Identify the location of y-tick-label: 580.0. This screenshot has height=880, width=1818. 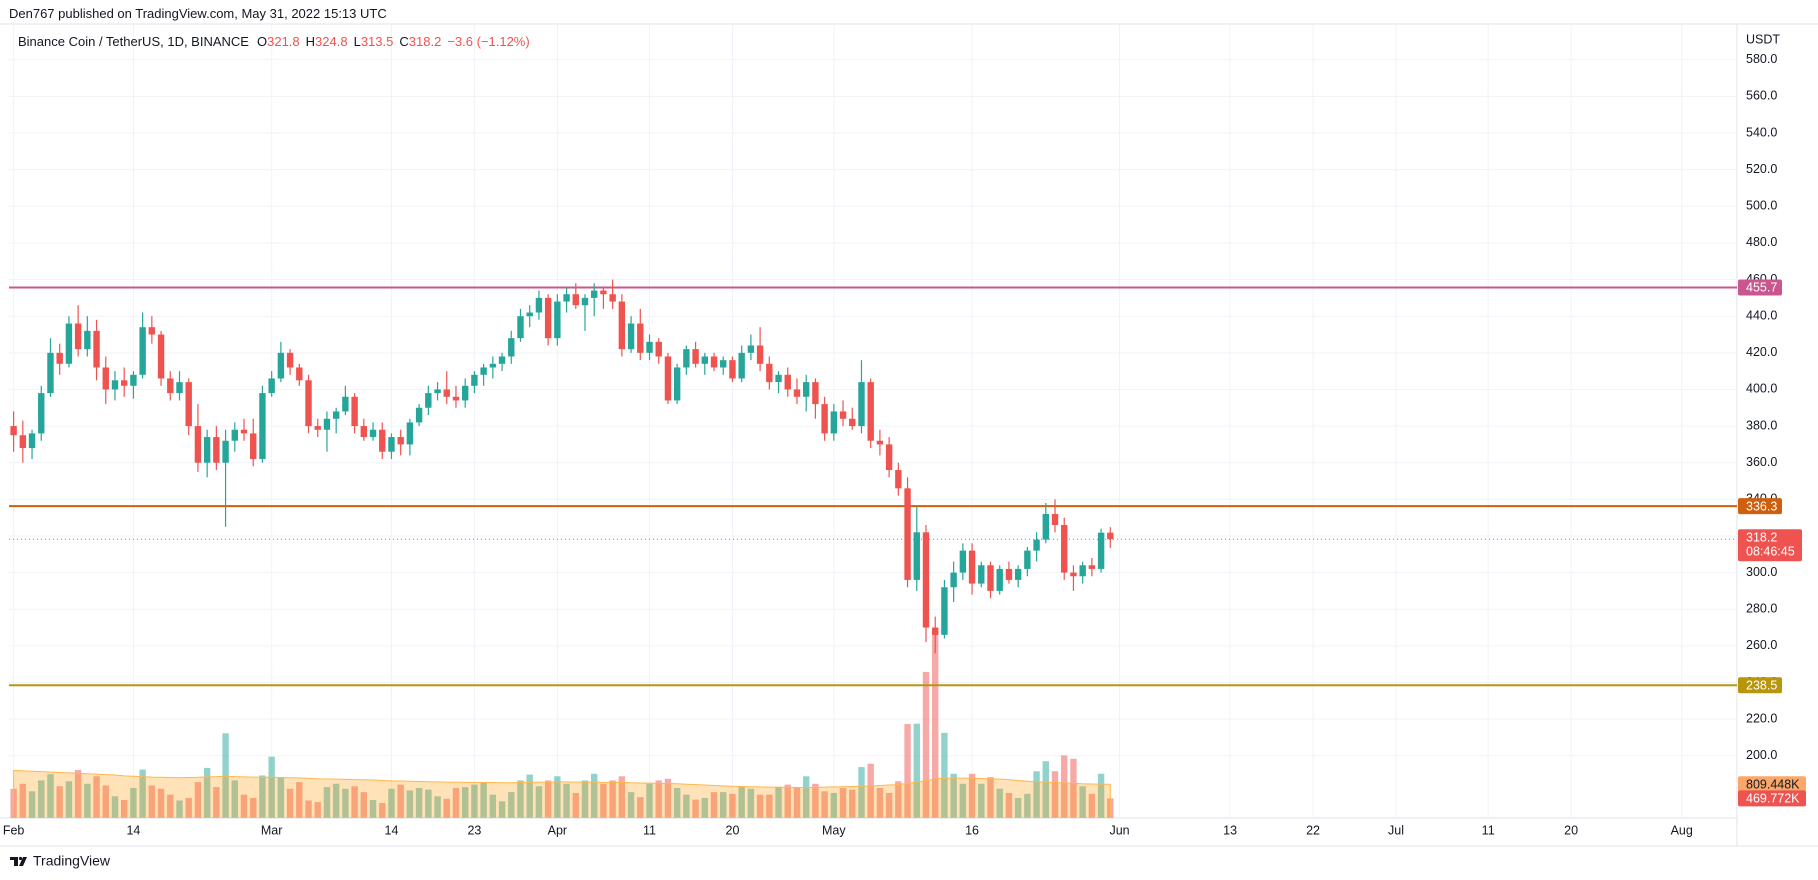
(1761, 59).